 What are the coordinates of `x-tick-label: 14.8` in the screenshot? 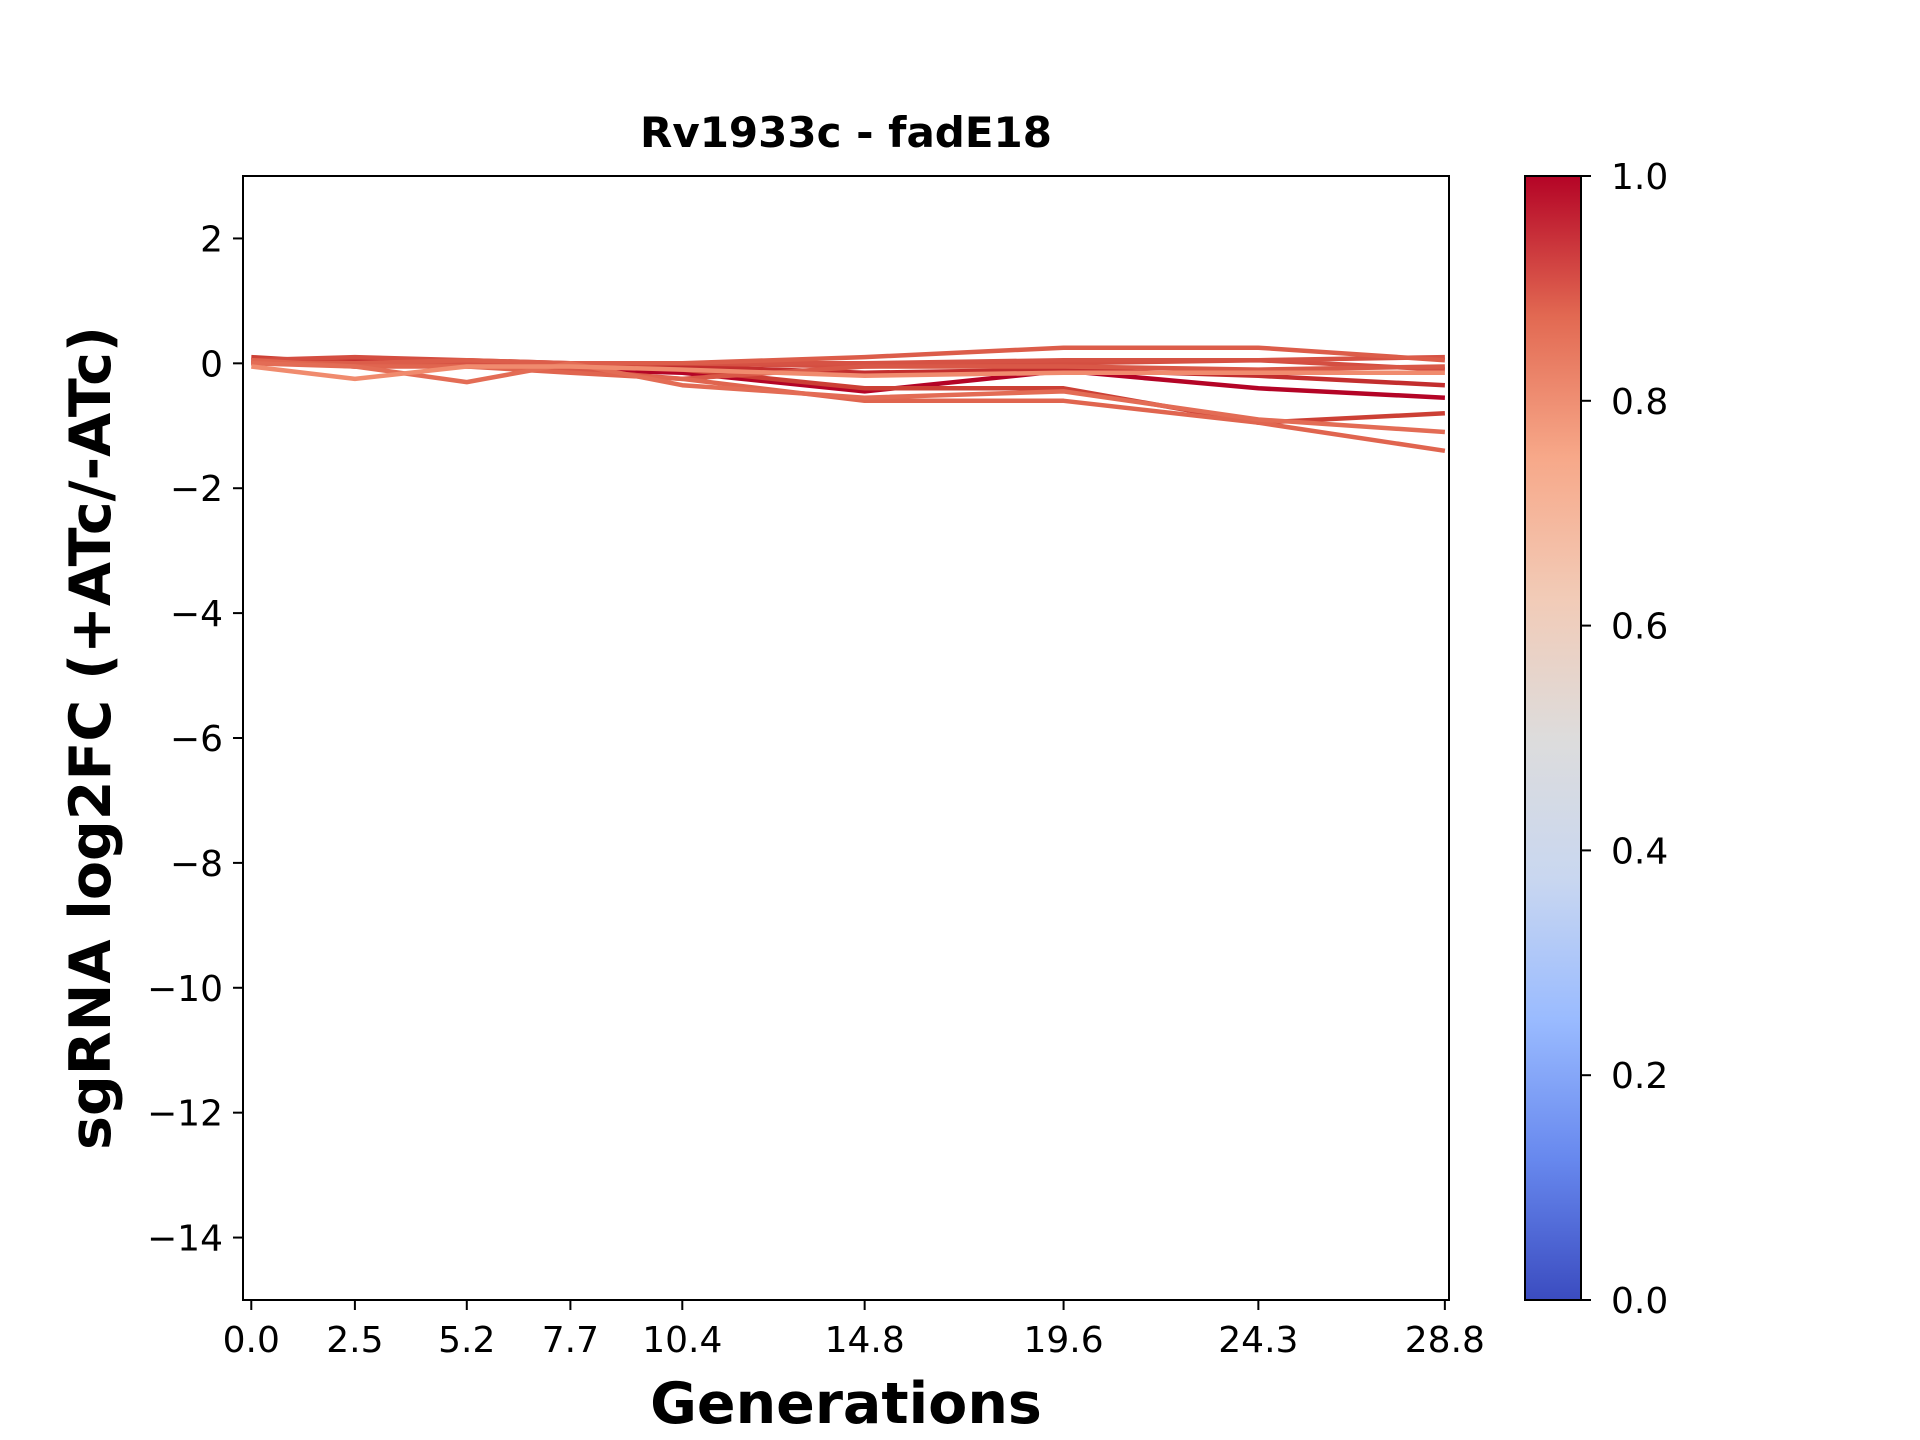 It's located at (865, 1340).